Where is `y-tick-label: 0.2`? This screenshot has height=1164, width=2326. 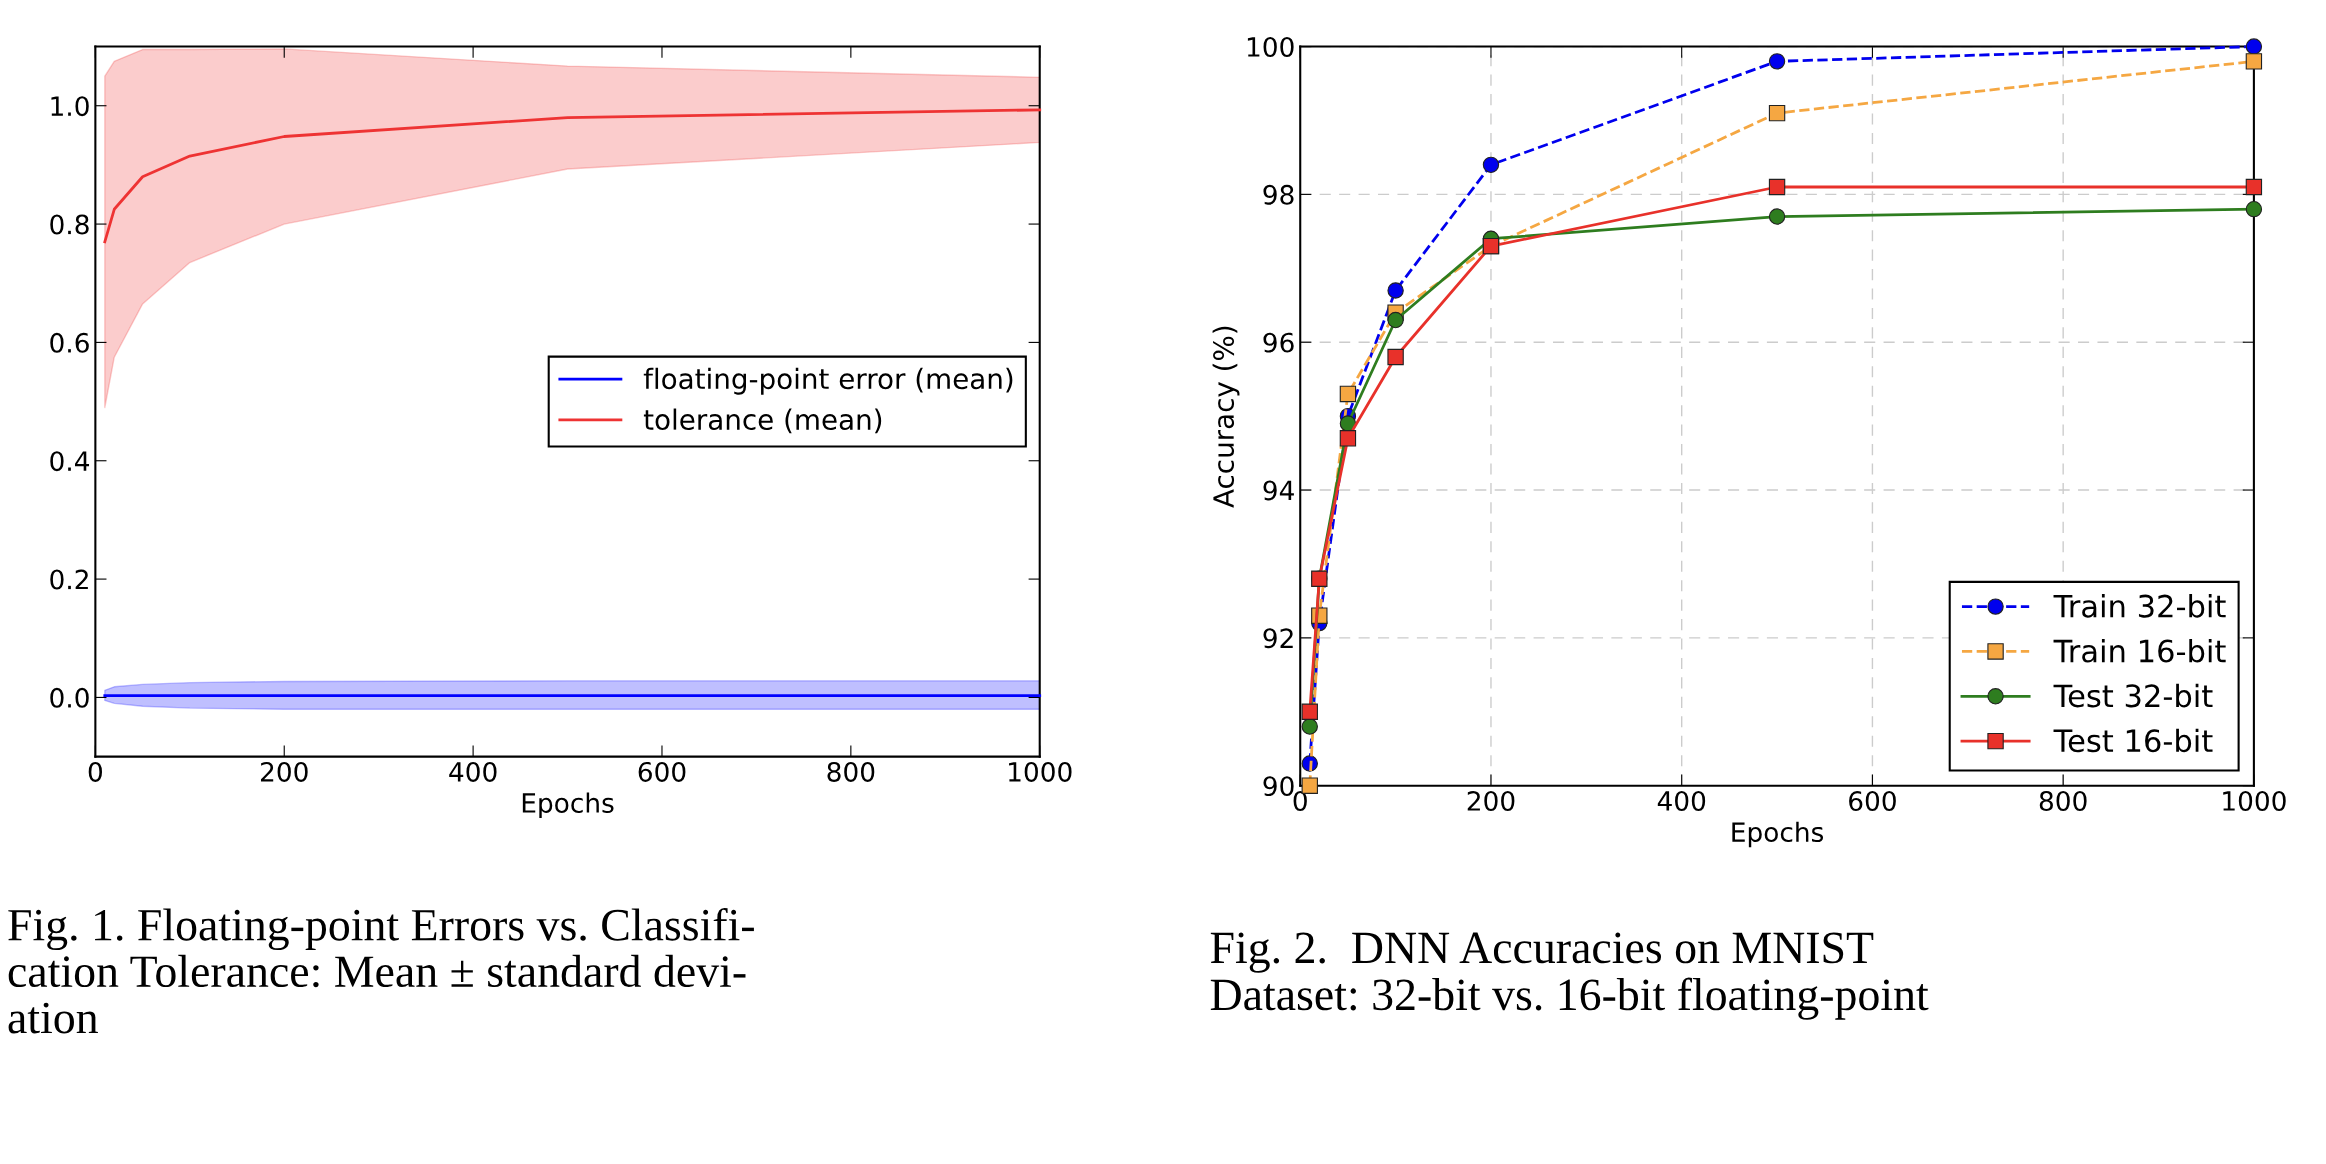
y-tick-label: 0.2 is located at coordinates (69, 579).